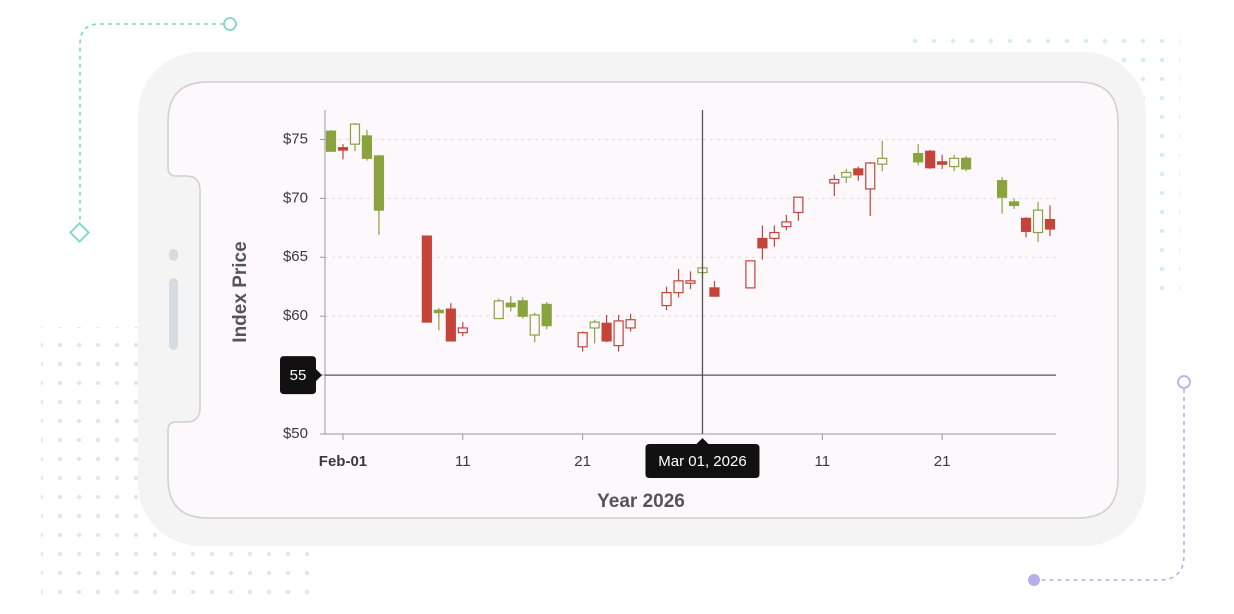  Describe the element at coordinates (1034, 580) in the screenshot. I see `dot` at that location.